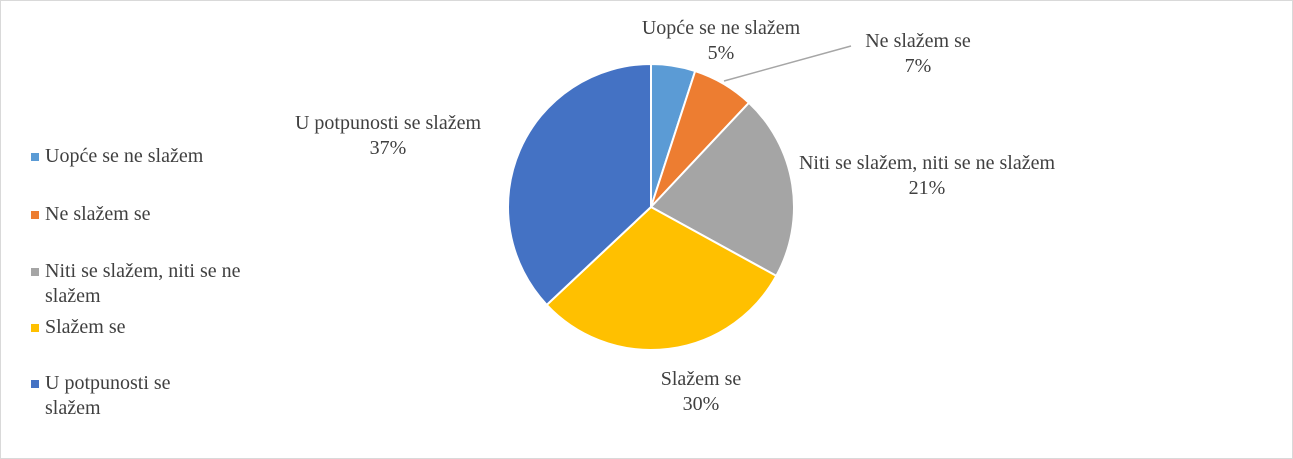 This screenshot has width=1293, height=459. I want to click on legend-entry: Uopće se ne slažem, so click(146, 156).